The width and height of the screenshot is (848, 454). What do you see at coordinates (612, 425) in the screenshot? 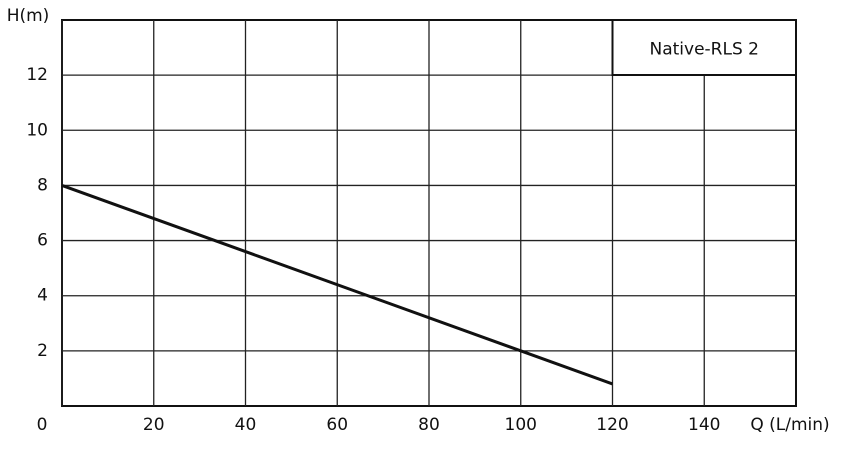
I see `x-tick-label: 120` at bounding box center [612, 425].